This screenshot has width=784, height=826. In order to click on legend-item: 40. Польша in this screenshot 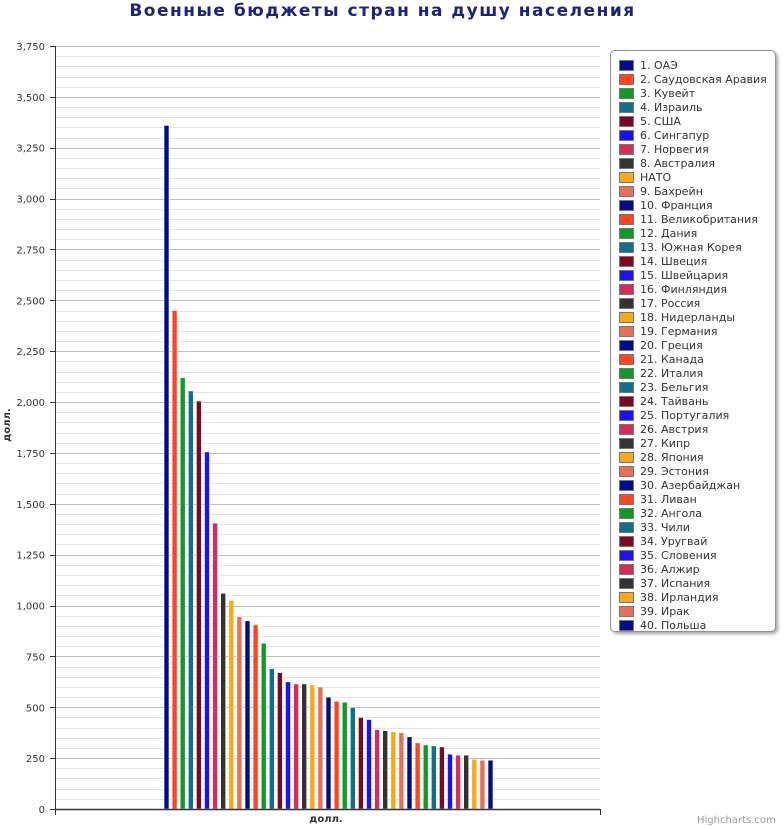, I will do `click(662, 625)`.